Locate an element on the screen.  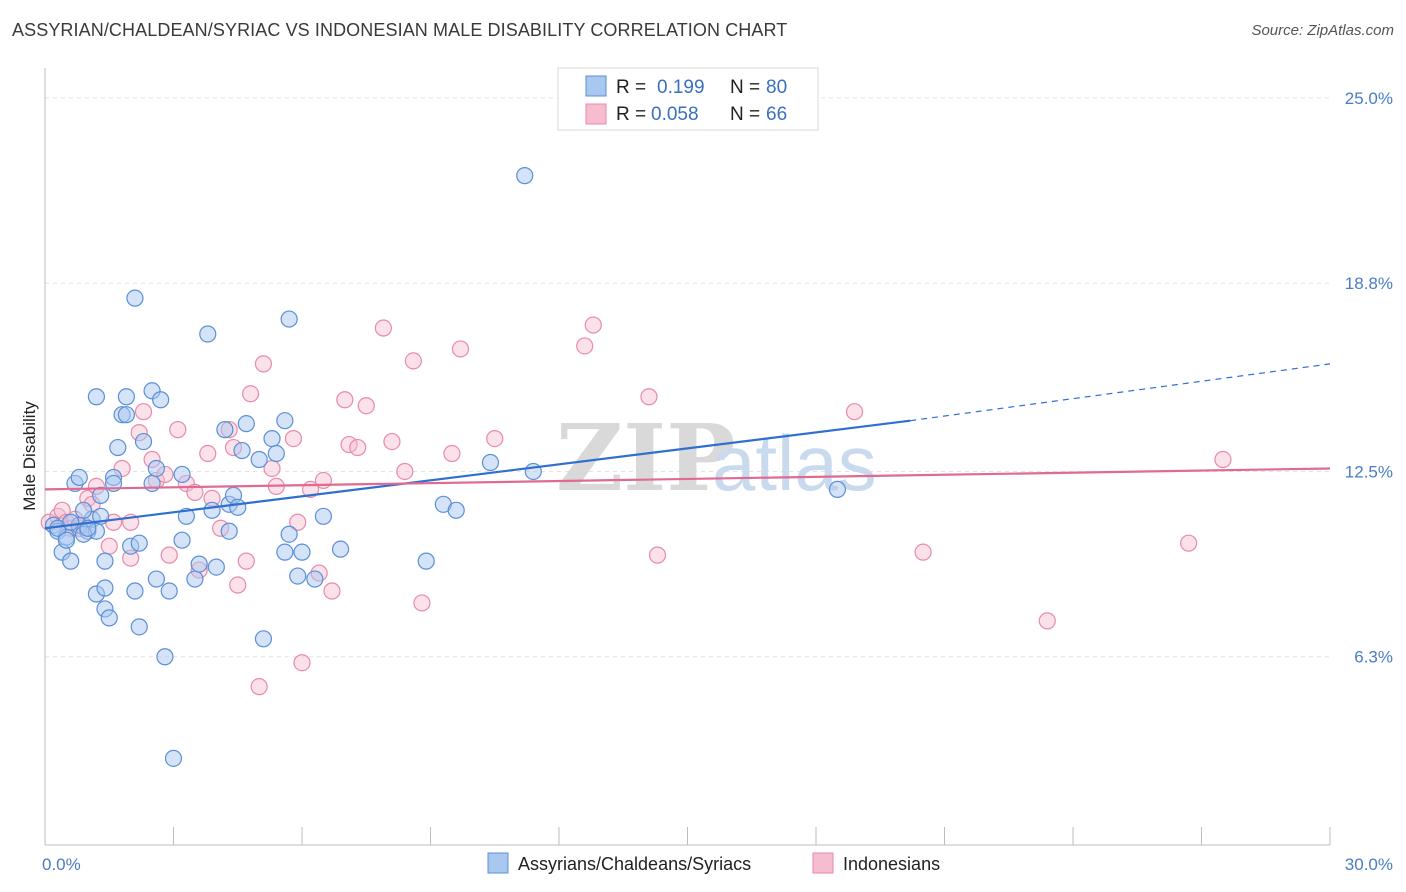
y-tick-labels: 6.3% 12.5% 18.8% 25.0% is located at coordinates (1369, 378).